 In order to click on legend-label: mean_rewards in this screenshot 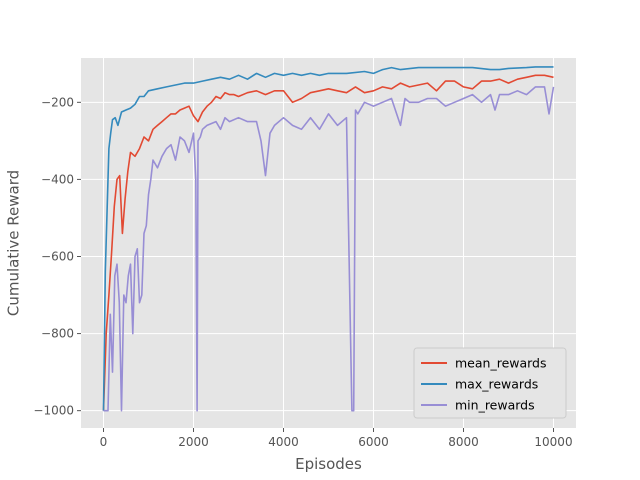, I will do `click(501, 363)`.